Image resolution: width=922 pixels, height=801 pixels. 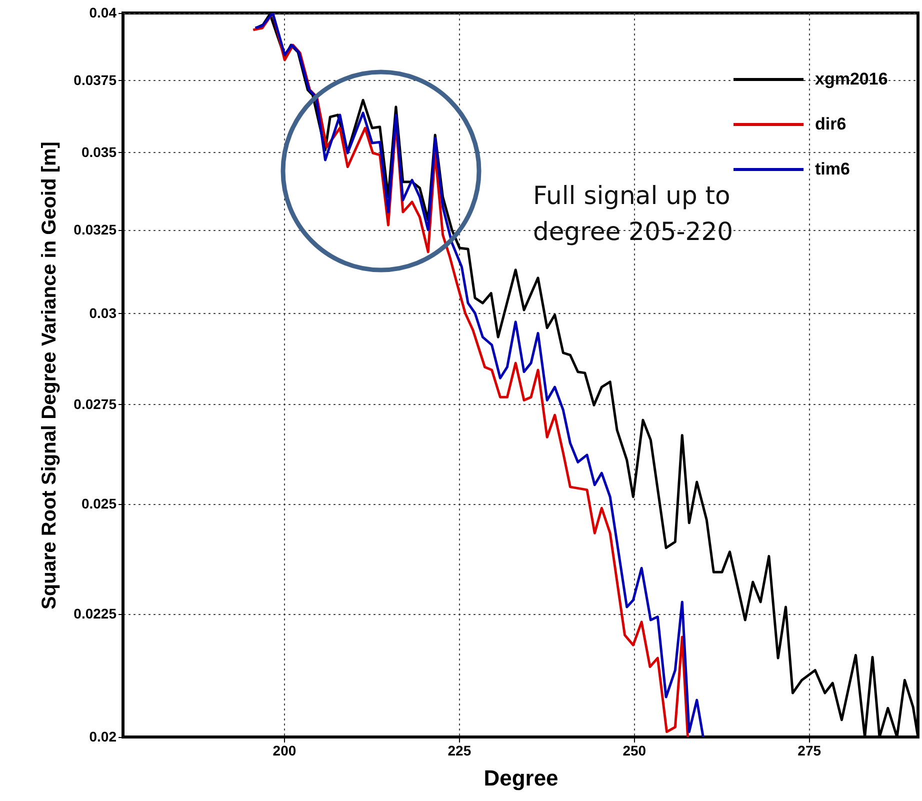 I want to click on y-tick-label: 0.0225, so click(x=95, y=613).